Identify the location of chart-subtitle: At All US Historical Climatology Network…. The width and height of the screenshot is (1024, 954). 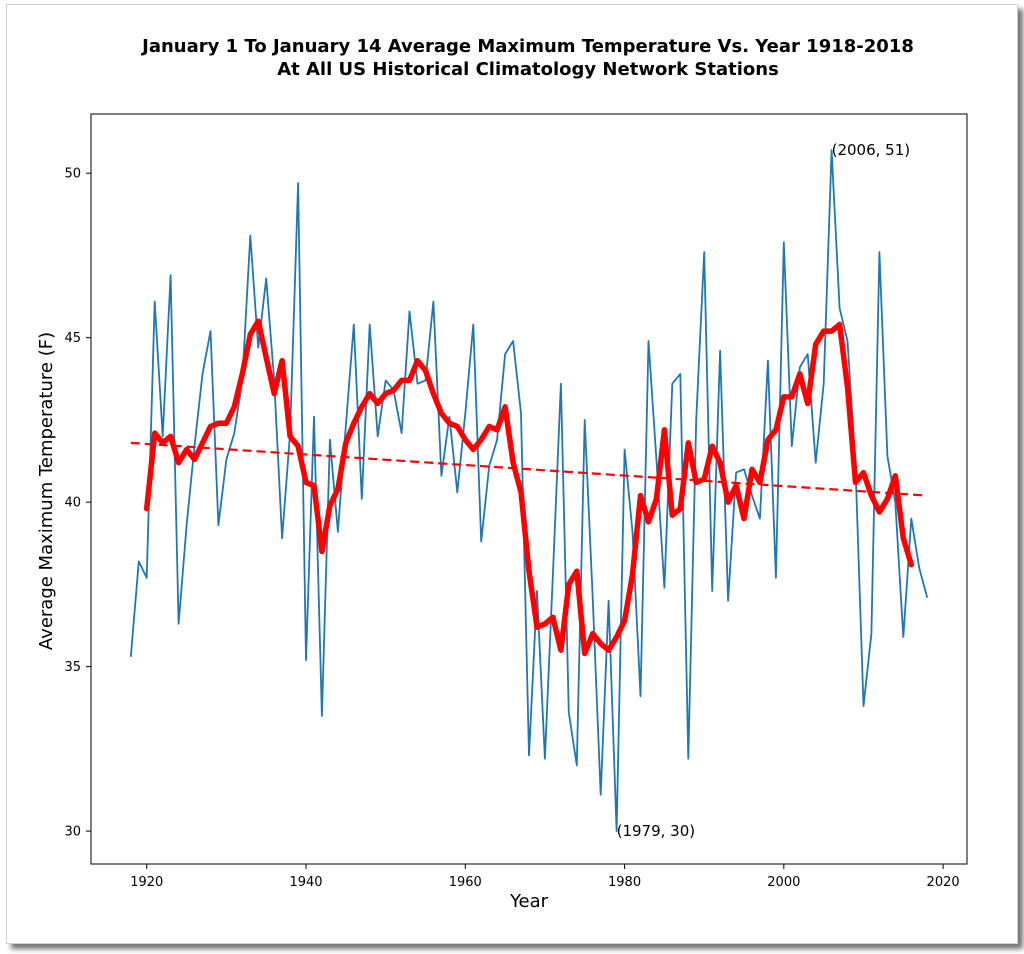
(528, 69).